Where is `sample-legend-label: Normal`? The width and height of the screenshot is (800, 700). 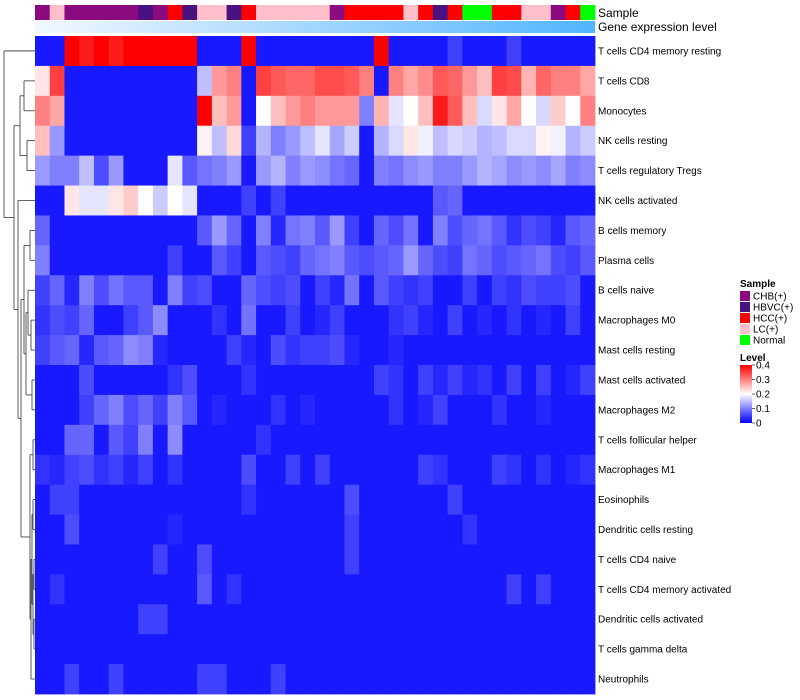 sample-legend-label: Normal is located at coordinates (769, 341).